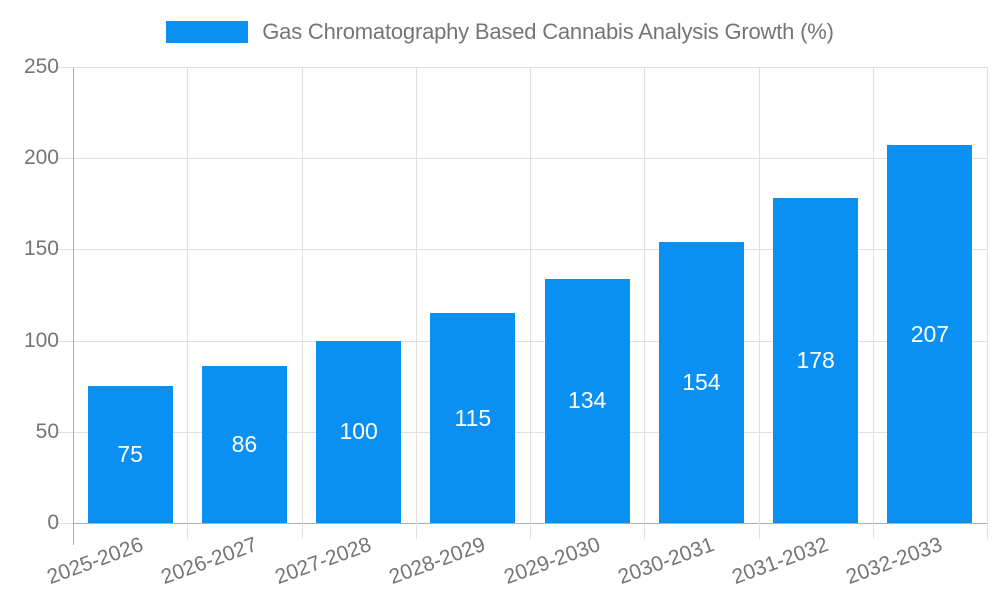 The image size is (1000, 600). What do you see at coordinates (53, 522) in the screenshot?
I see `y-axis-tick-label: 0` at bounding box center [53, 522].